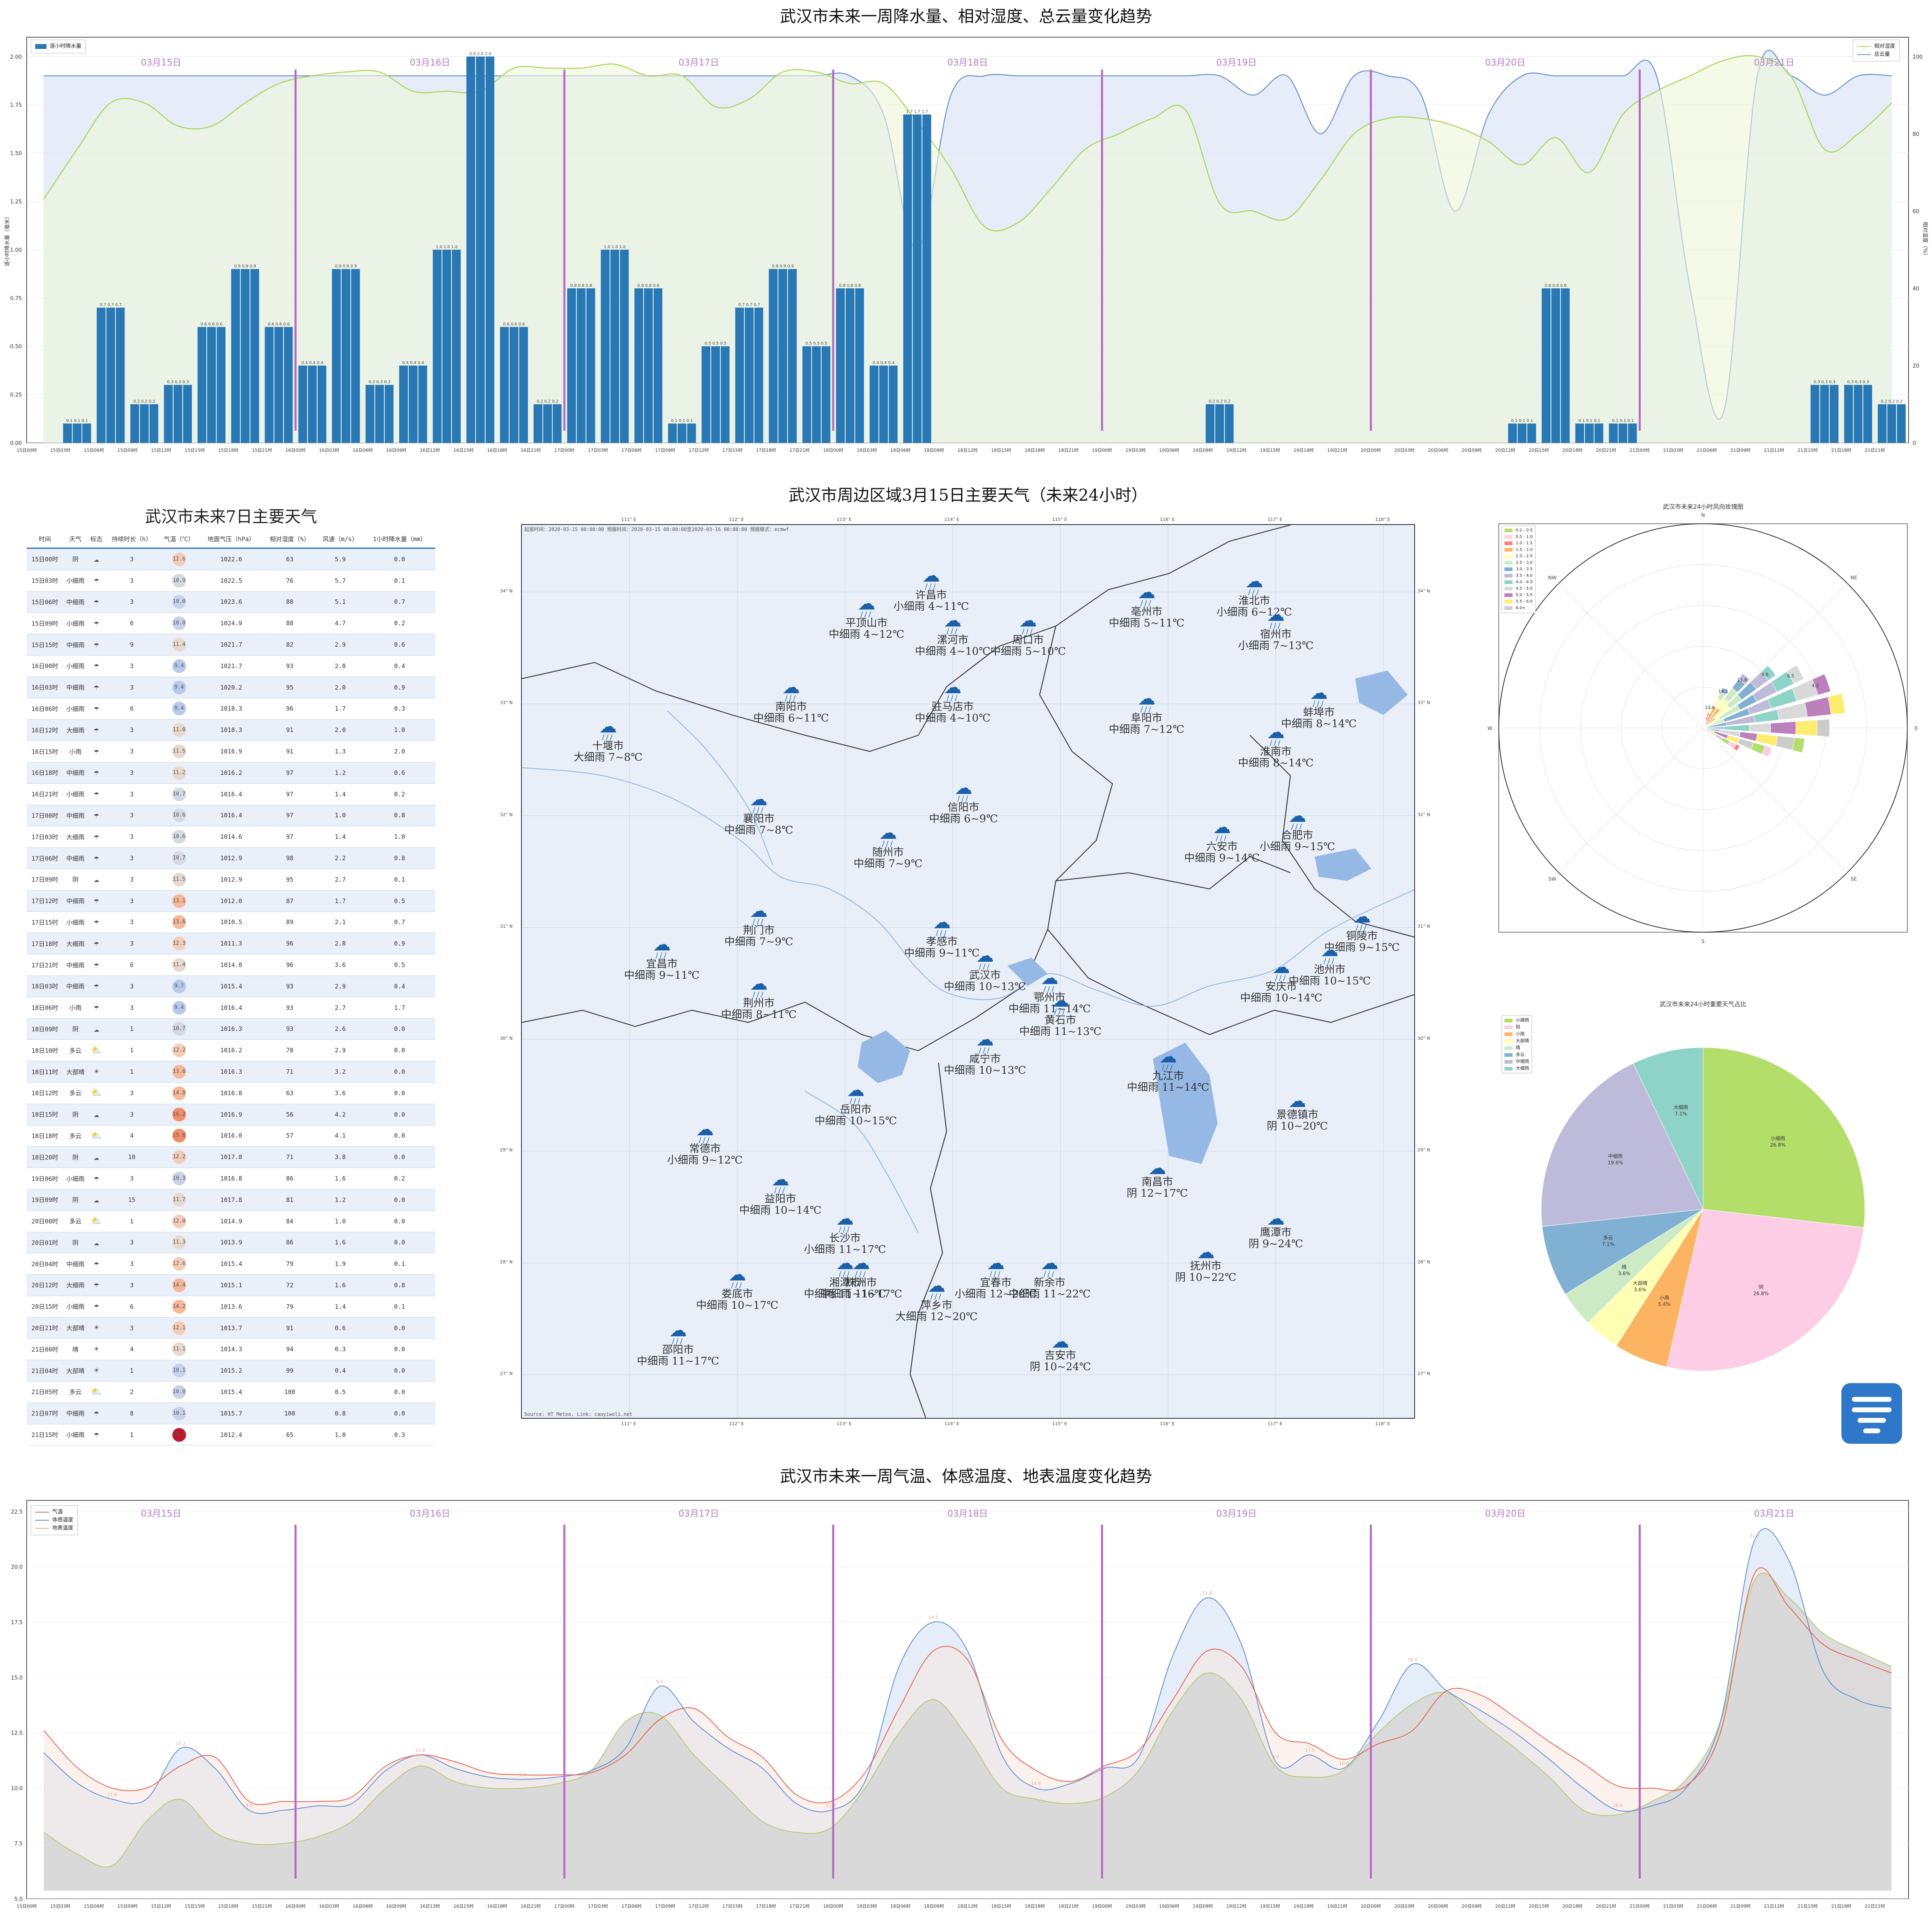 The width and height of the screenshot is (1932, 1919). What do you see at coordinates (16, 443) in the screenshot?
I see `top-ytick-label: 0.00` at bounding box center [16, 443].